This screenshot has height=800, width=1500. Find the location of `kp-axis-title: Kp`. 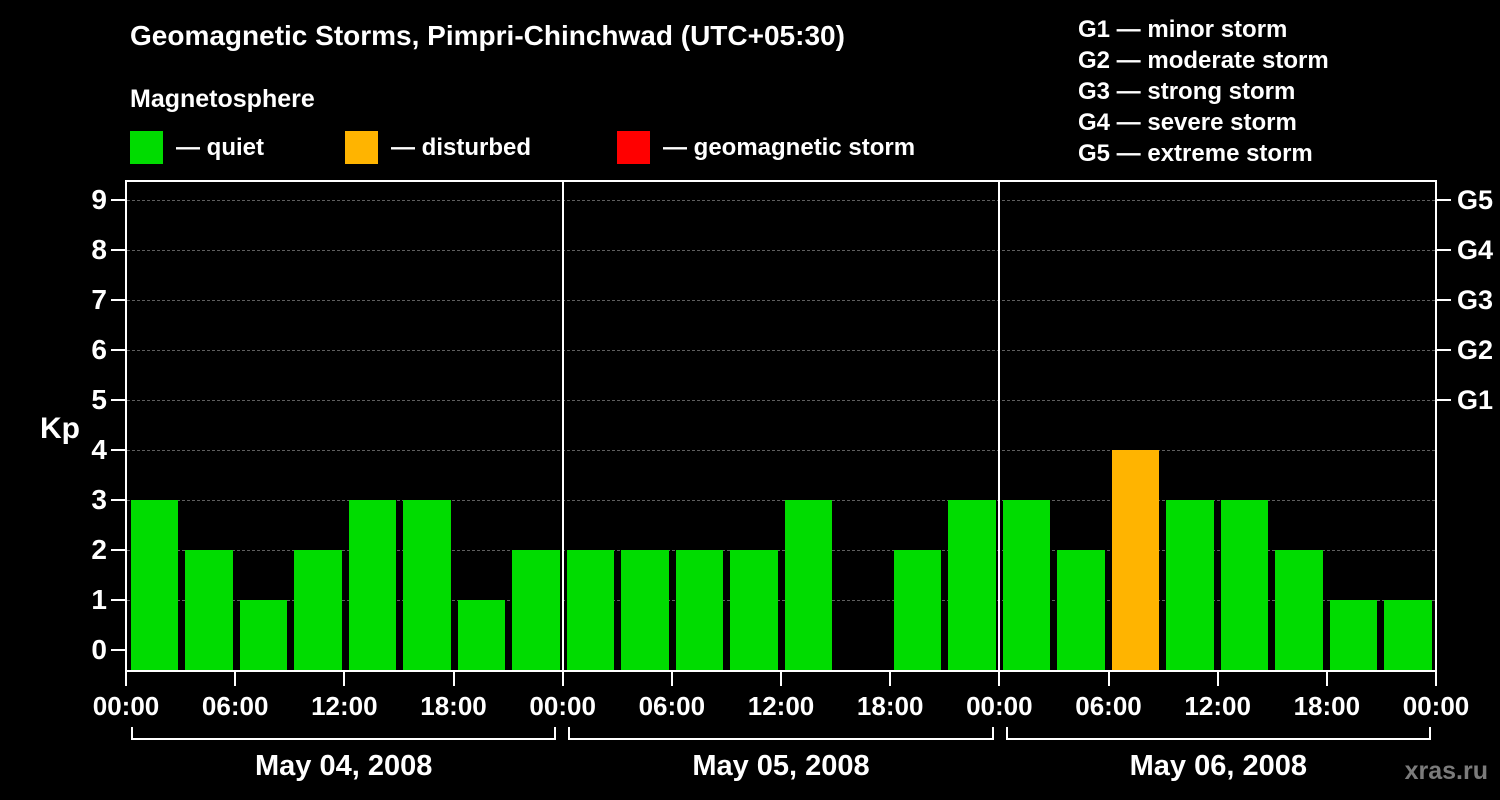

kp-axis-title: Kp is located at coordinates (60, 428).